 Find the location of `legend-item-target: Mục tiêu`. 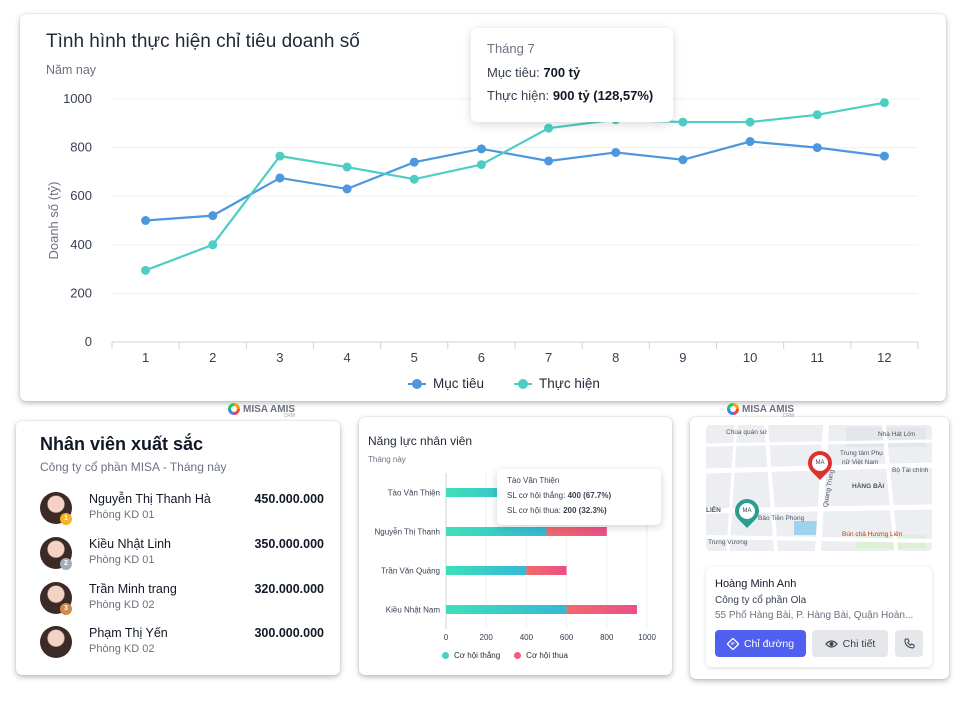

legend-item-target: Mục tiêu is located at coordinates (446, 383).